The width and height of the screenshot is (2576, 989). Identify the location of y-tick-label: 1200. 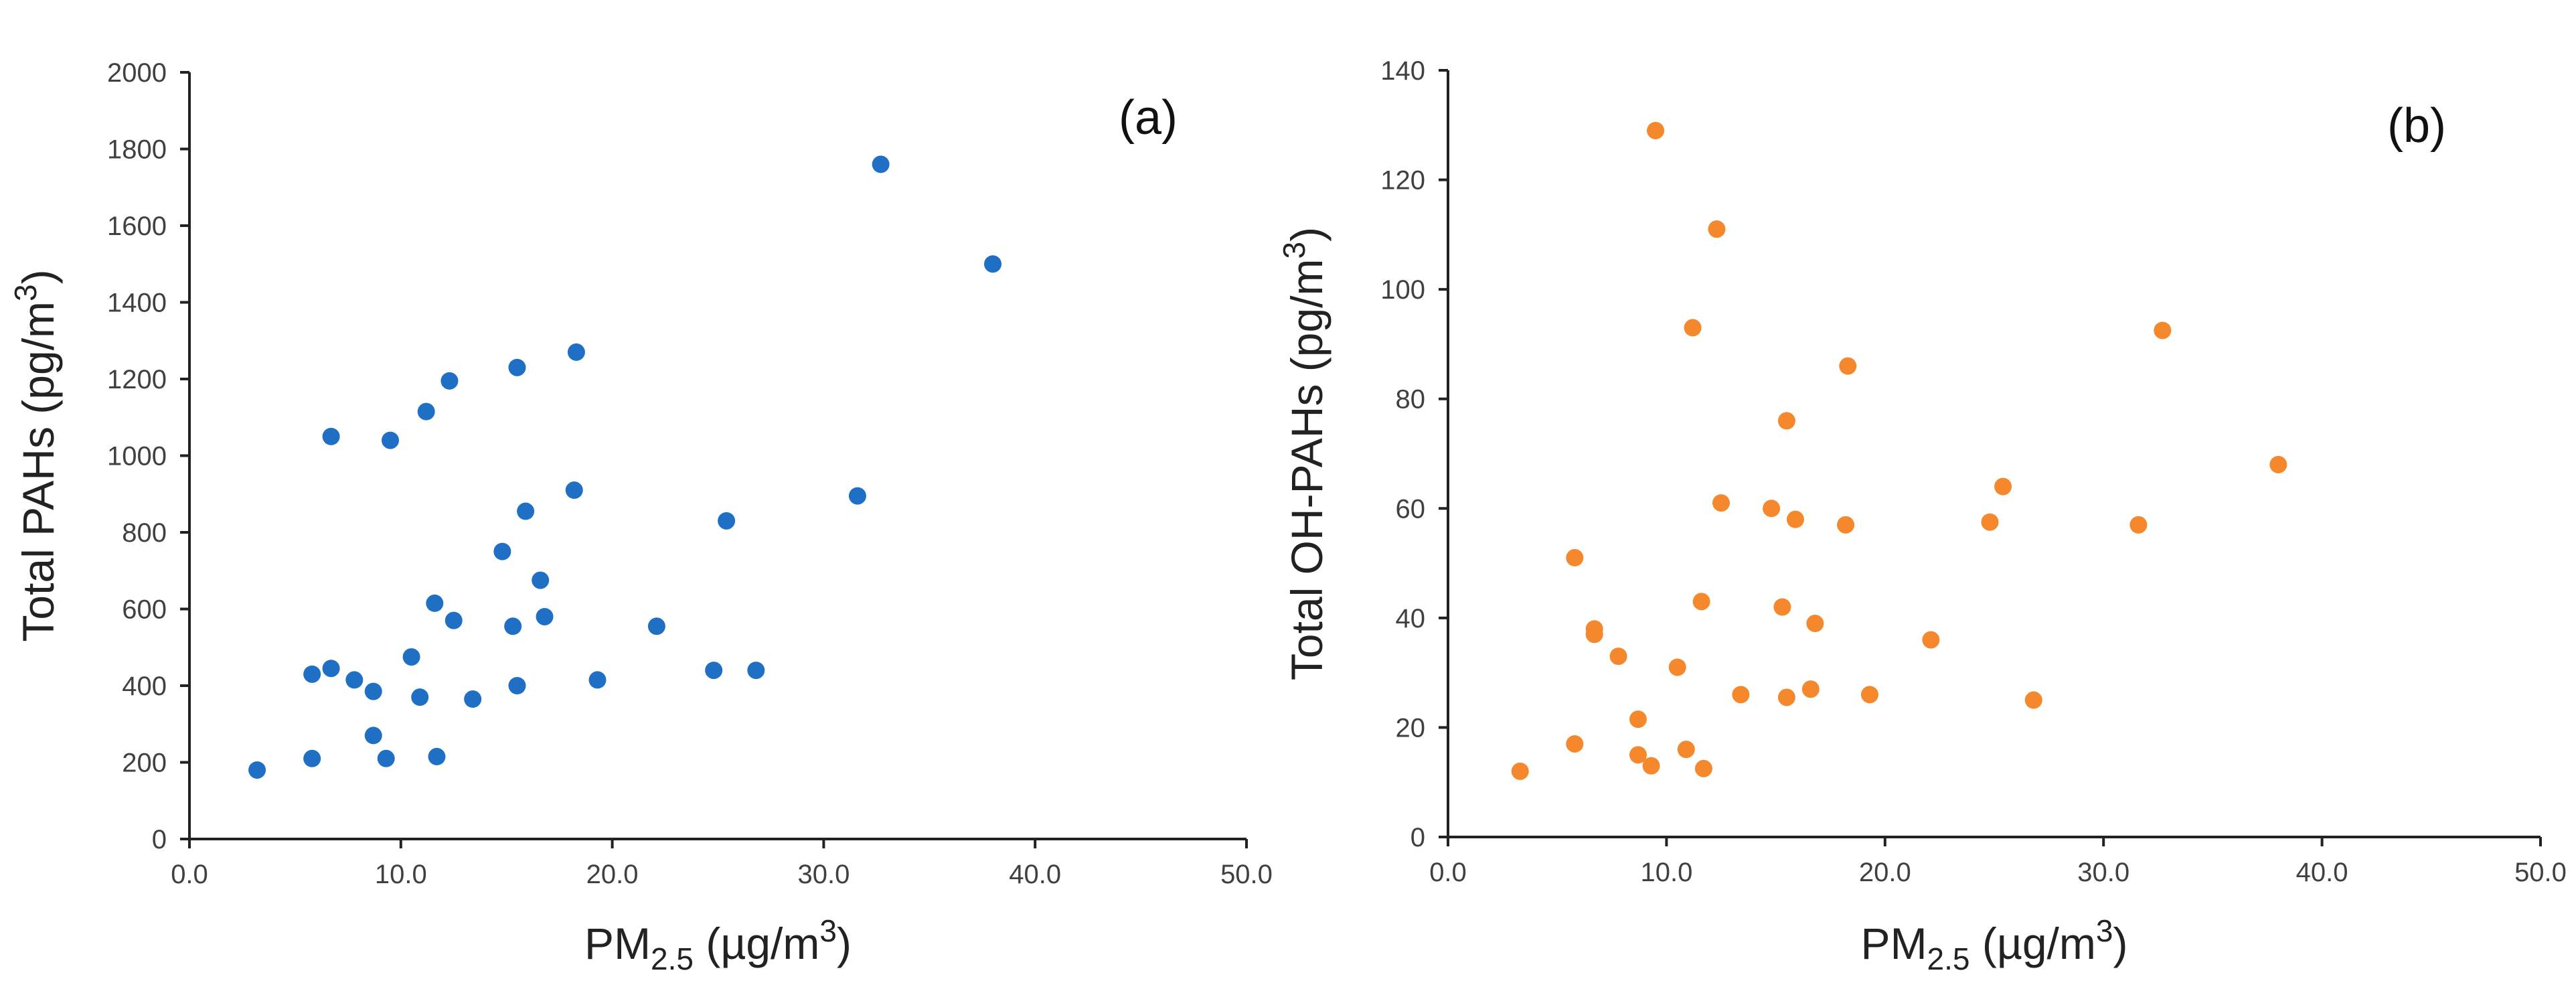
(137, 379).